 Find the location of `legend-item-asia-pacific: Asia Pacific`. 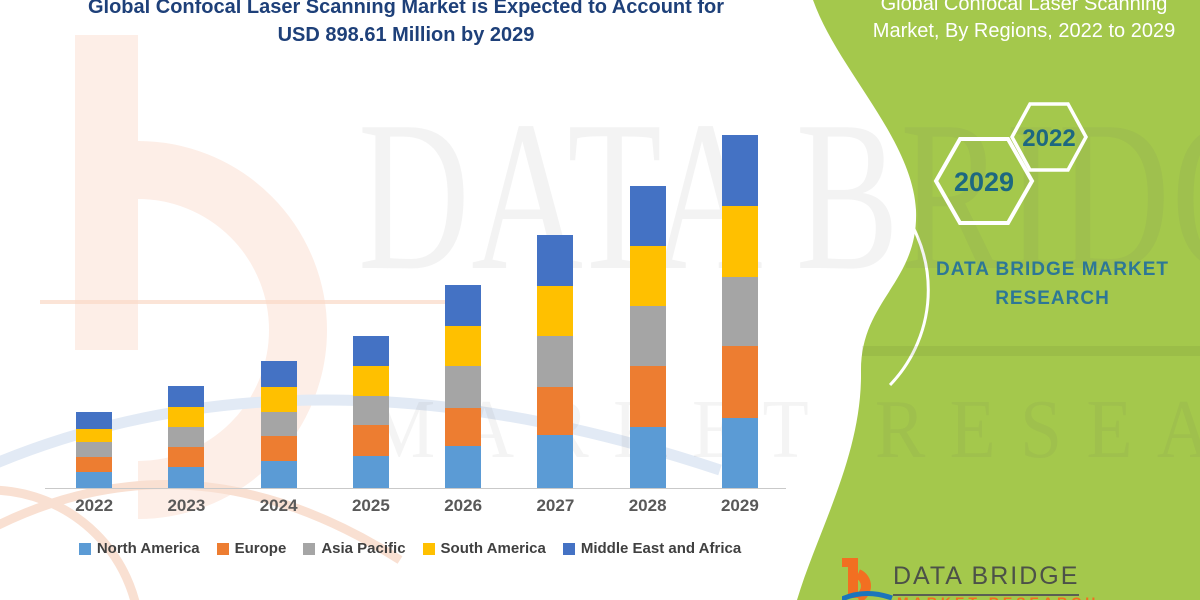

legend-item-asia-pacific: Asia Pacific is located at coordinates (354, 548).